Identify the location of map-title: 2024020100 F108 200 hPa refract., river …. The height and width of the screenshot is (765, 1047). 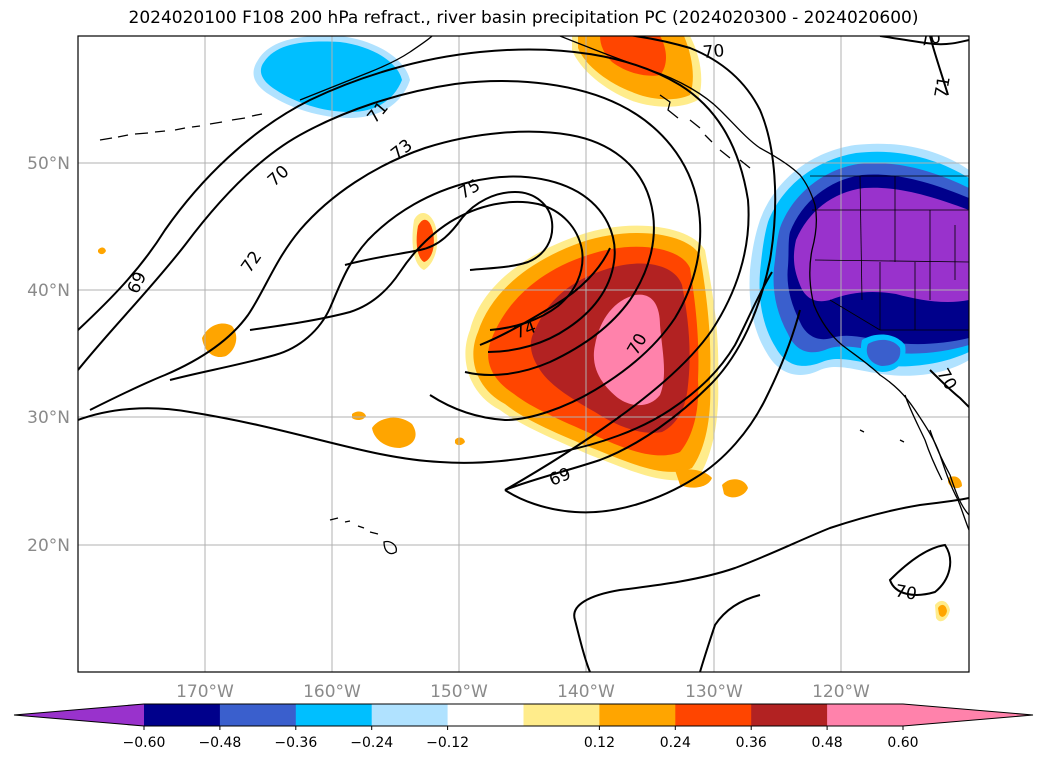
(523, 18).